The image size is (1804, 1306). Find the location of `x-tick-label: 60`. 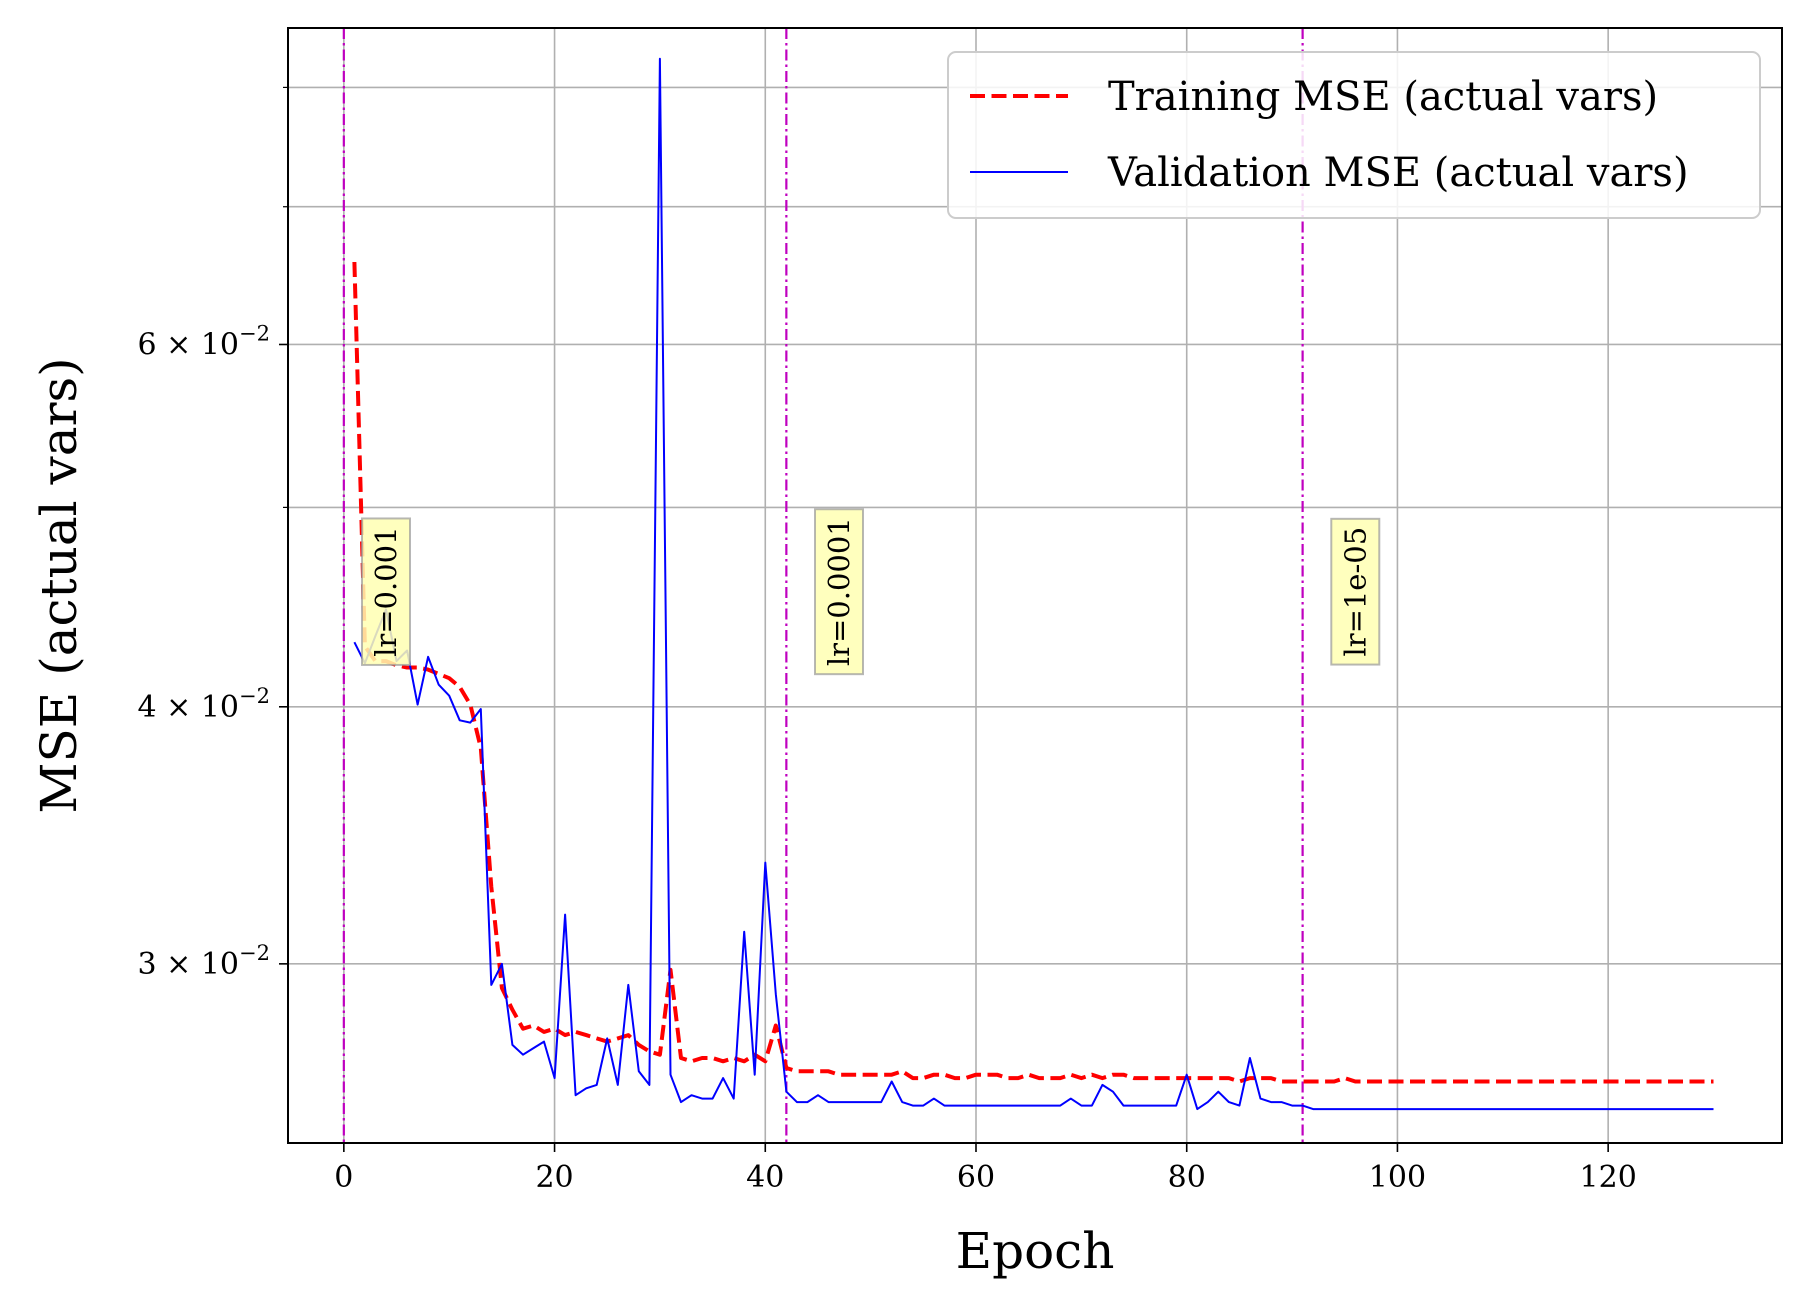

x-tick-label: 60 is located at coordinates (976, 1177).